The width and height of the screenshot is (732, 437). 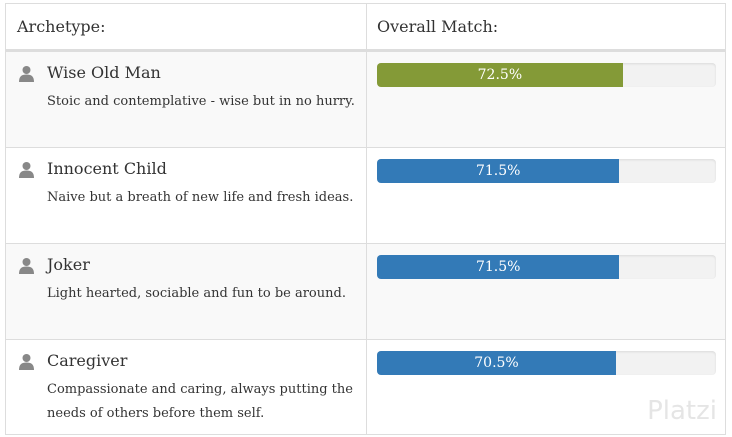 I want to click on archetype-name: Innocent Child, so click(x=107, y=168).